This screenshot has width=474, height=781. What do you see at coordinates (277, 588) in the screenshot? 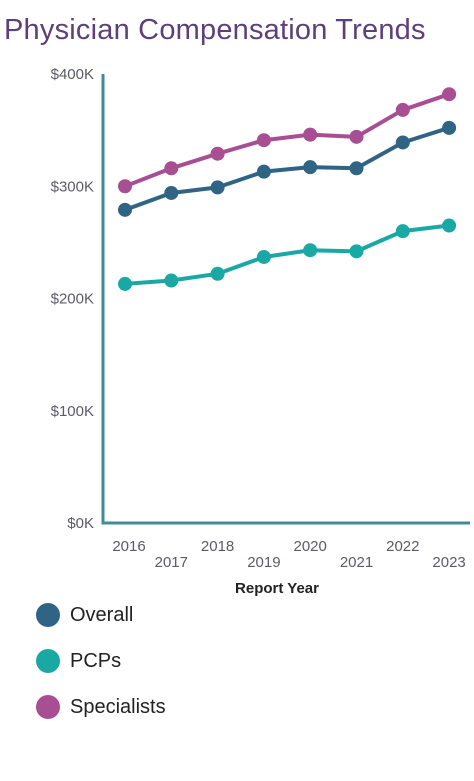
I see `x-axis-title: Report Year` at bounding box center [277, 588].